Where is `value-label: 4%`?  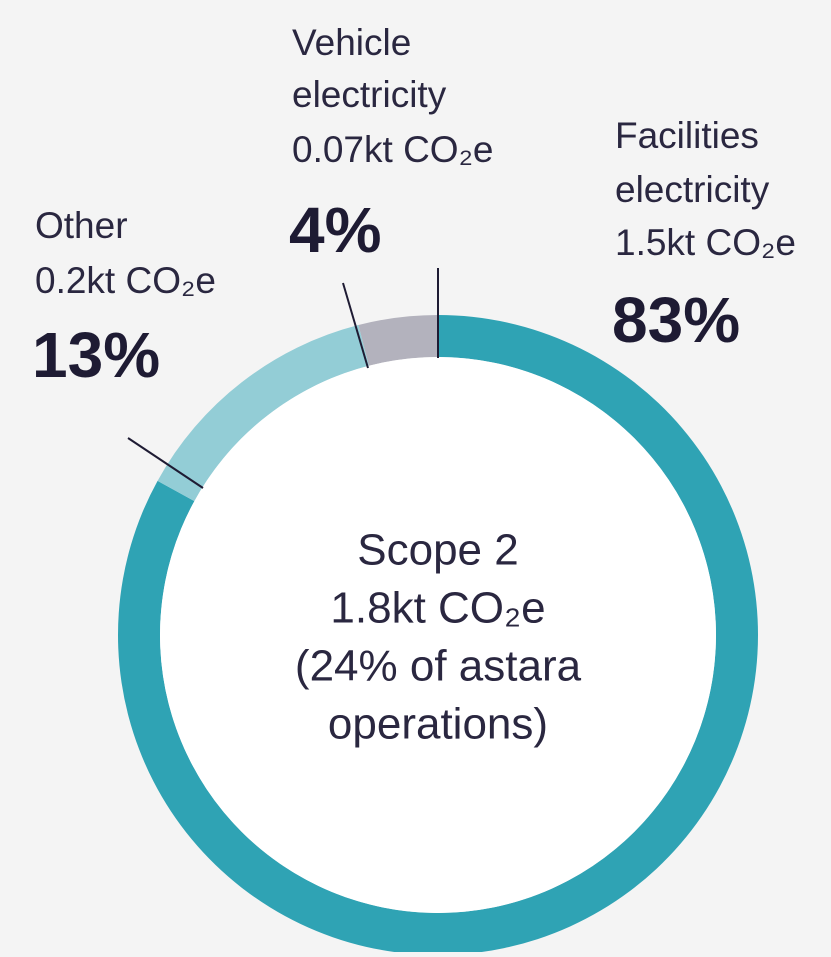
value-label: 4% is located at coordinates (335, 230).